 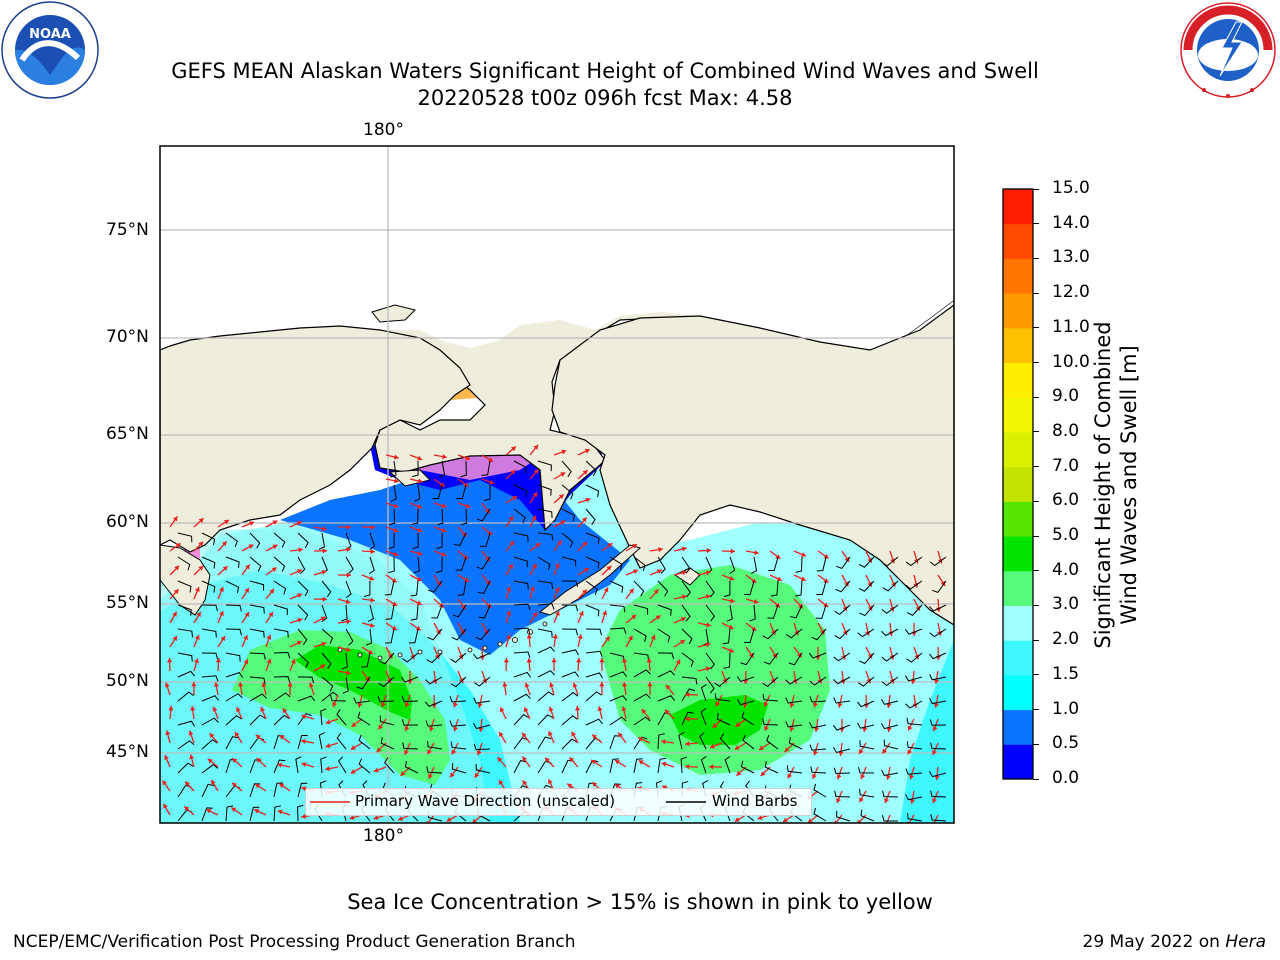 I want to click on colorbar-tick-label: 7.0, so click(x=1066, y=465).